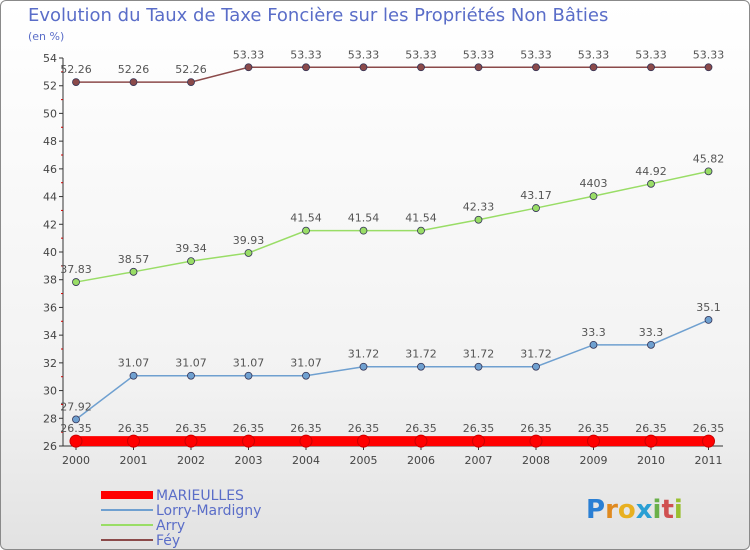  I want to click on x-tick-label: 2011, so click(709, 460).